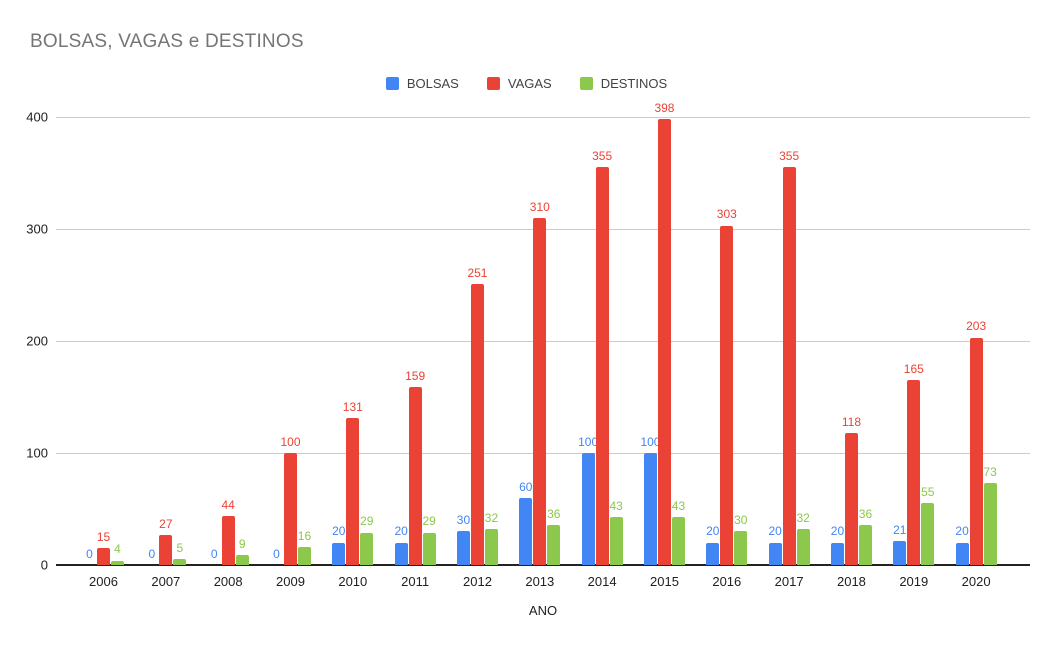  I want to click on x-axis-line, so click(543, 565).